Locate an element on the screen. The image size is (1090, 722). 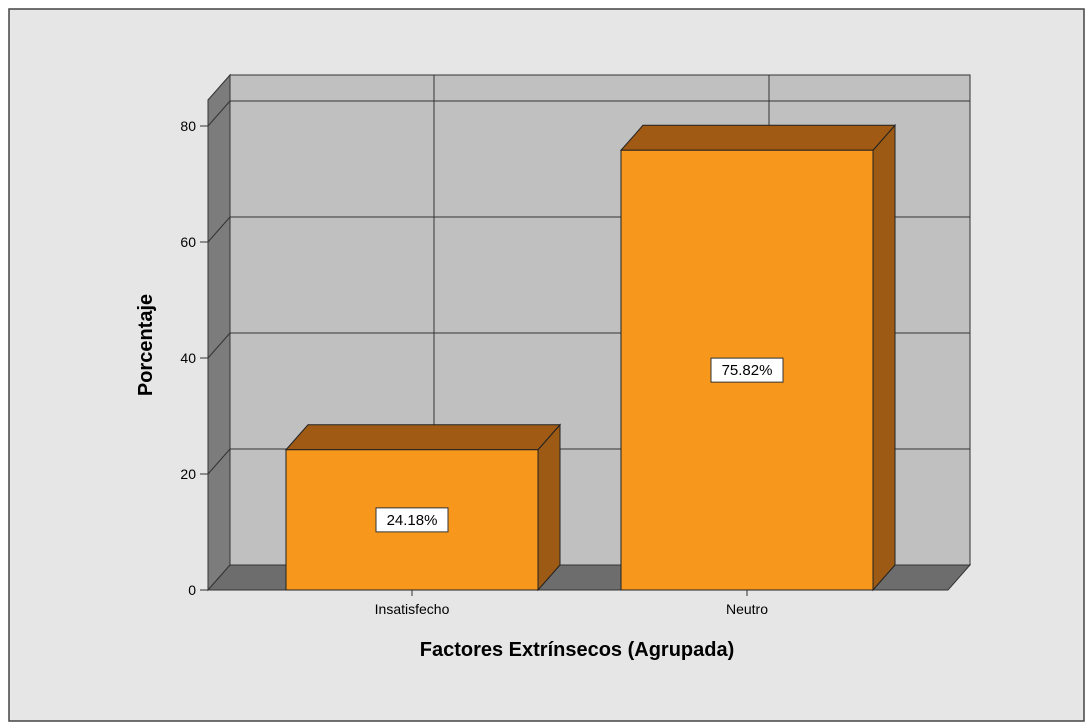
y-tick-label: 20 is located at coordinates (188, 474).